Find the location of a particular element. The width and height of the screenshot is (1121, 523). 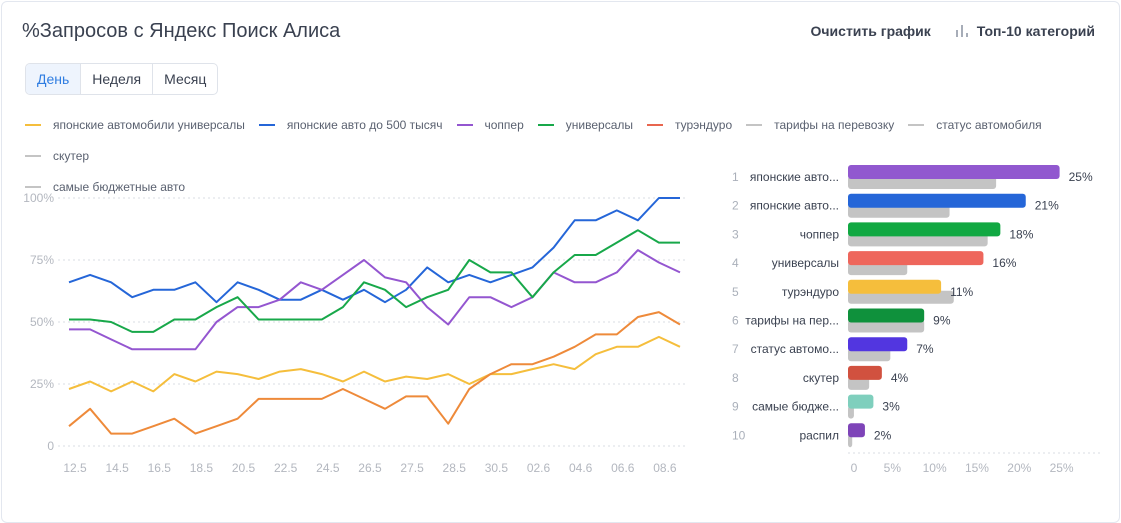

legend-item: чоппер is located at coordinates (490, 125).